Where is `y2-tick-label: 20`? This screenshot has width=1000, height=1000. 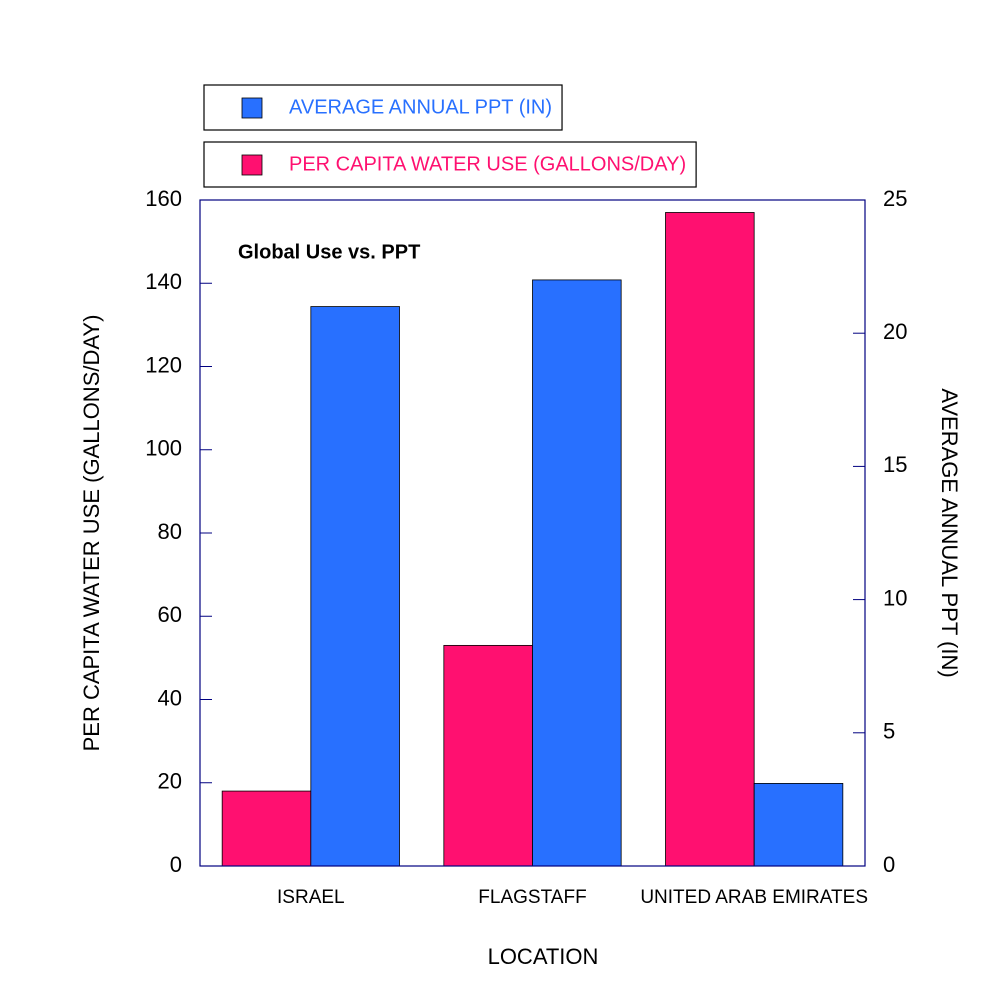 y2-tick-label: 20 is located at coordinates (895, 331).